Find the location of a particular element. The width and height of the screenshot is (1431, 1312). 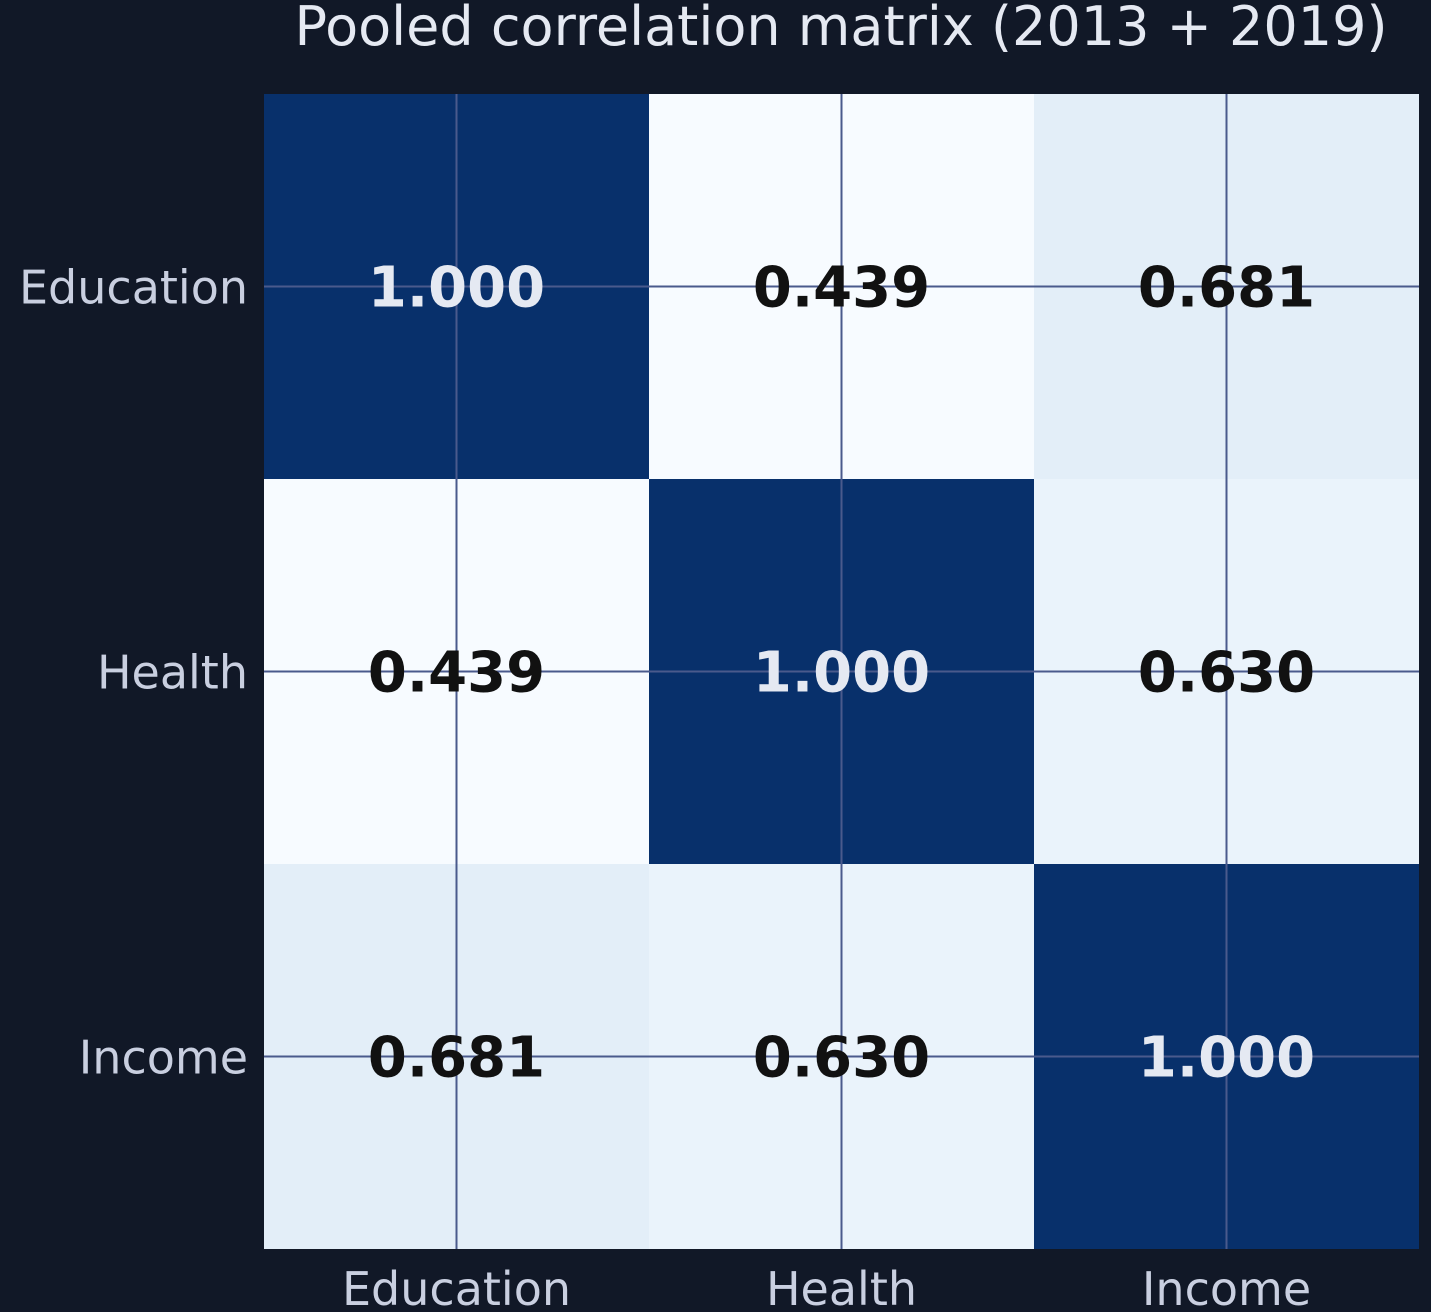

x-tick-label: Income is located at coordinates (1226, 1287).